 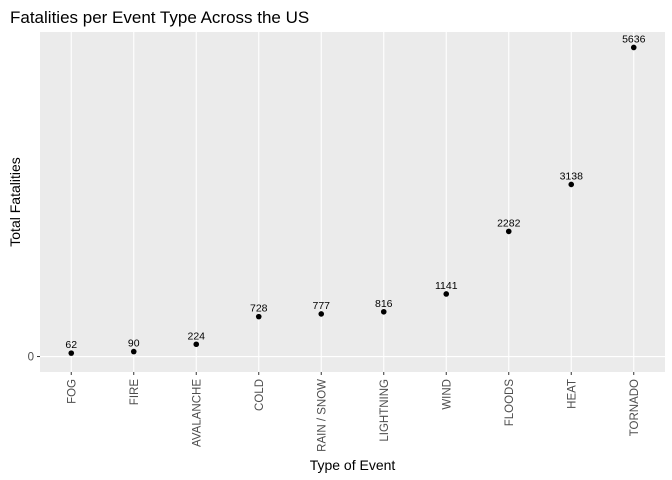 I want to click on x-tick-label: FOG, so click(x=72, y=391).